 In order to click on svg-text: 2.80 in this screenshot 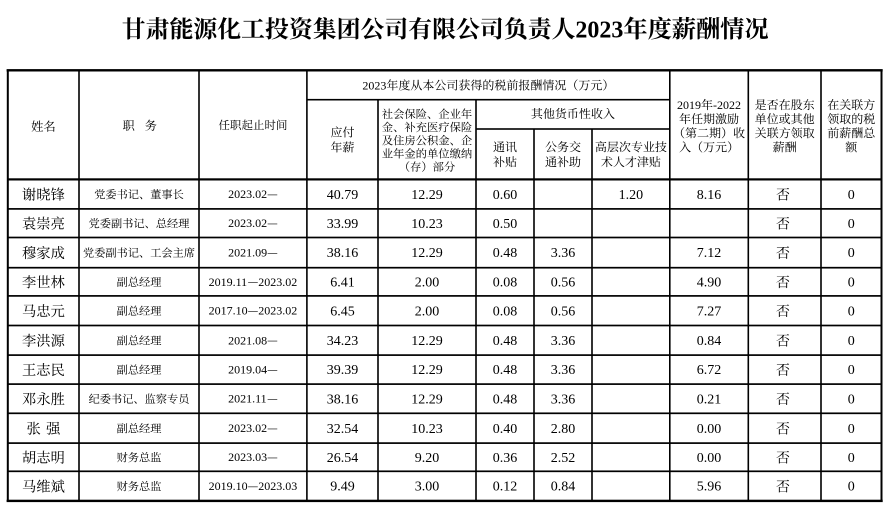, I will do `click(563, 429)`.